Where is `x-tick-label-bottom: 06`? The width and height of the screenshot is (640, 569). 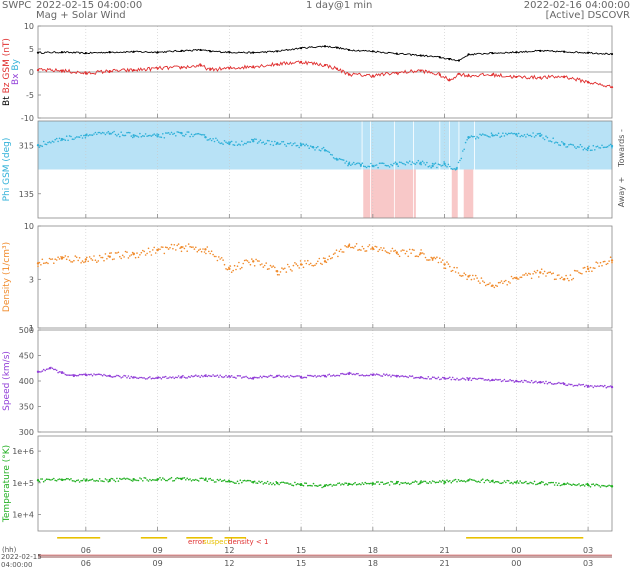
x-tick-label-bottom: 06 is located at coordinates (86, 563).